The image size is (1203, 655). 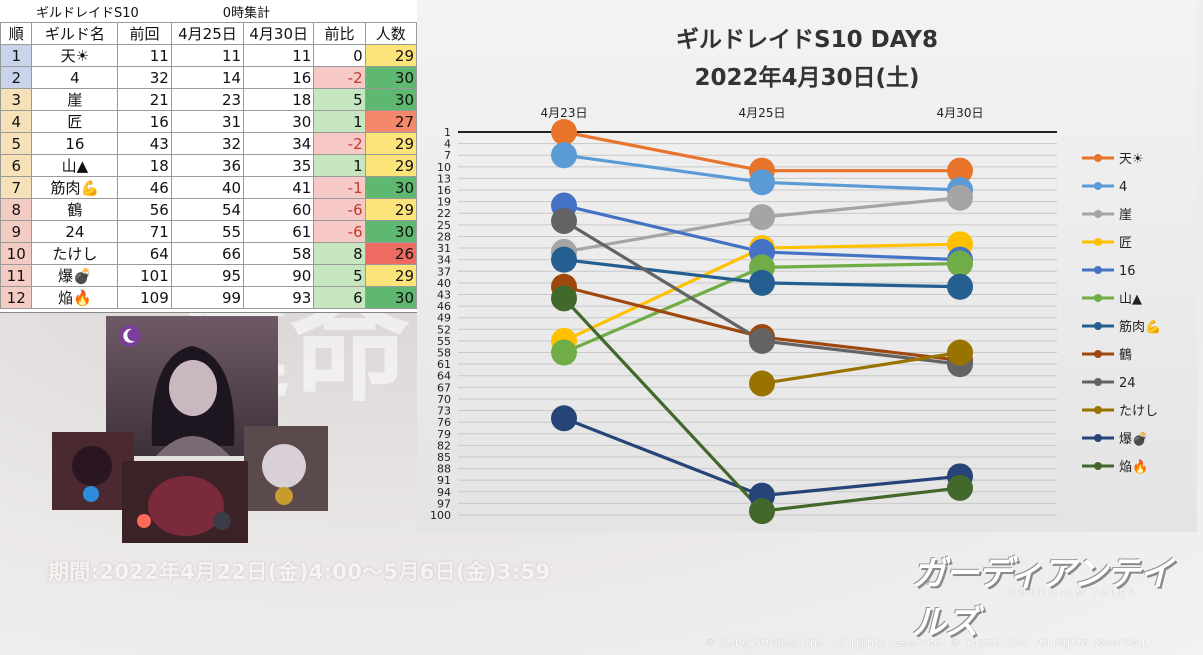 I want to click on table-cell-d30: 18, so click(x=279, y=99).